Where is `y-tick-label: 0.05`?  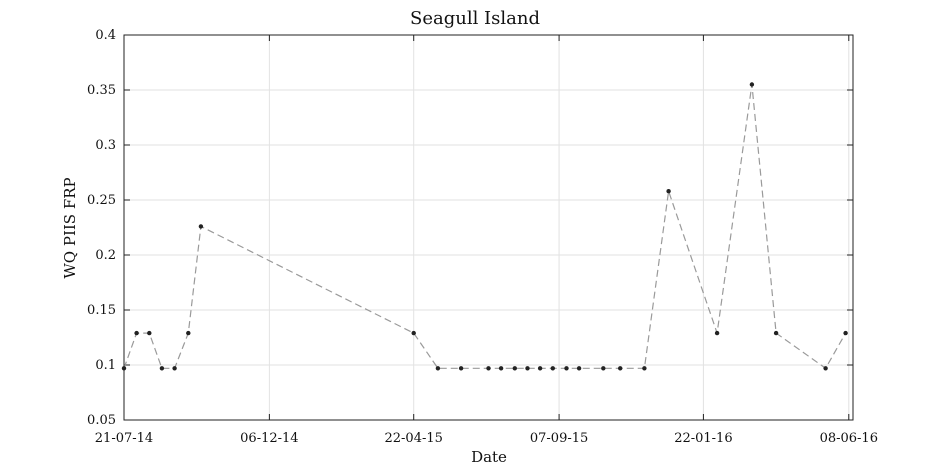 y-tick-label: 0.05 is located at coordinates (101, 420).